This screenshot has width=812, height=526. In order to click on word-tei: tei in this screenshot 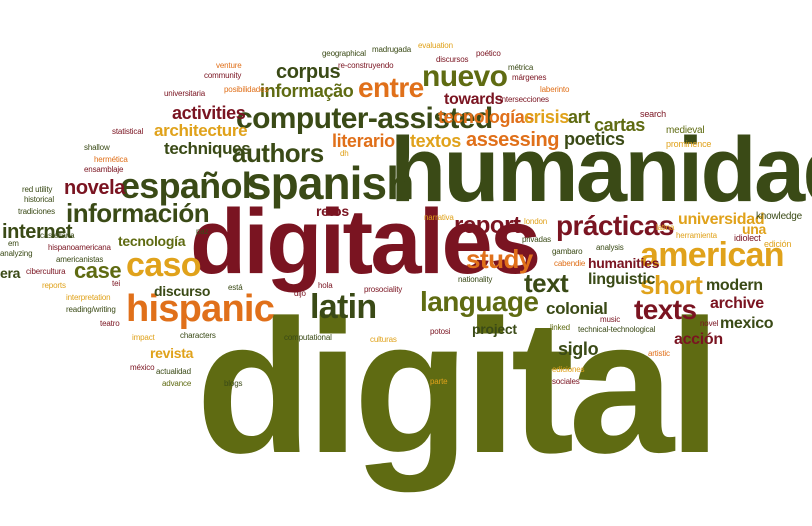, I will do `click(116, 283)`.